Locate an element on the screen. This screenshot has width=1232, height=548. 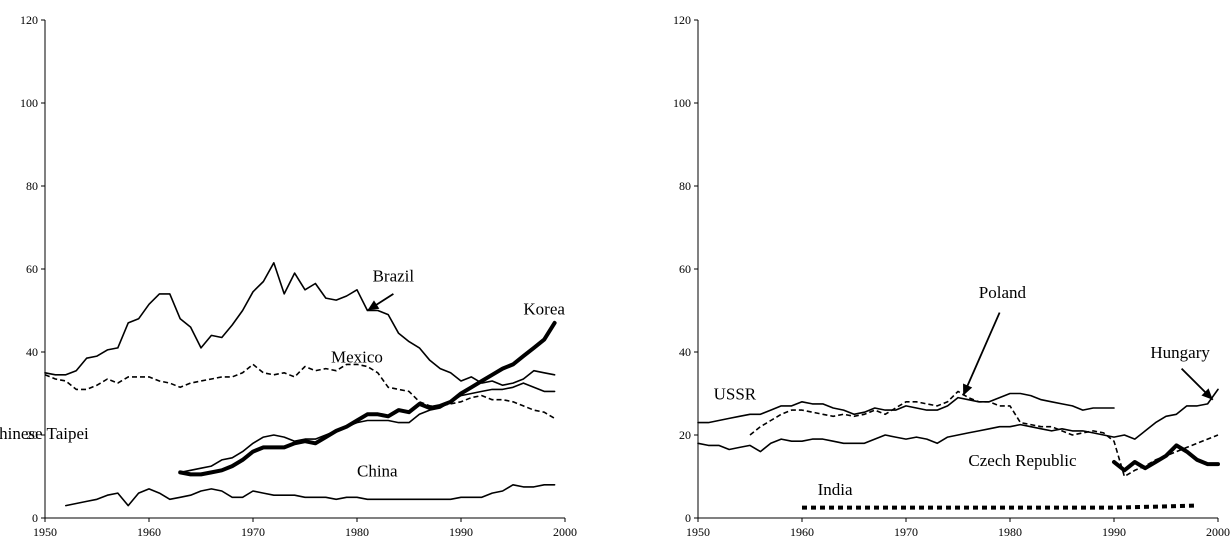
series-line-china is located at coordinates (310, 495).